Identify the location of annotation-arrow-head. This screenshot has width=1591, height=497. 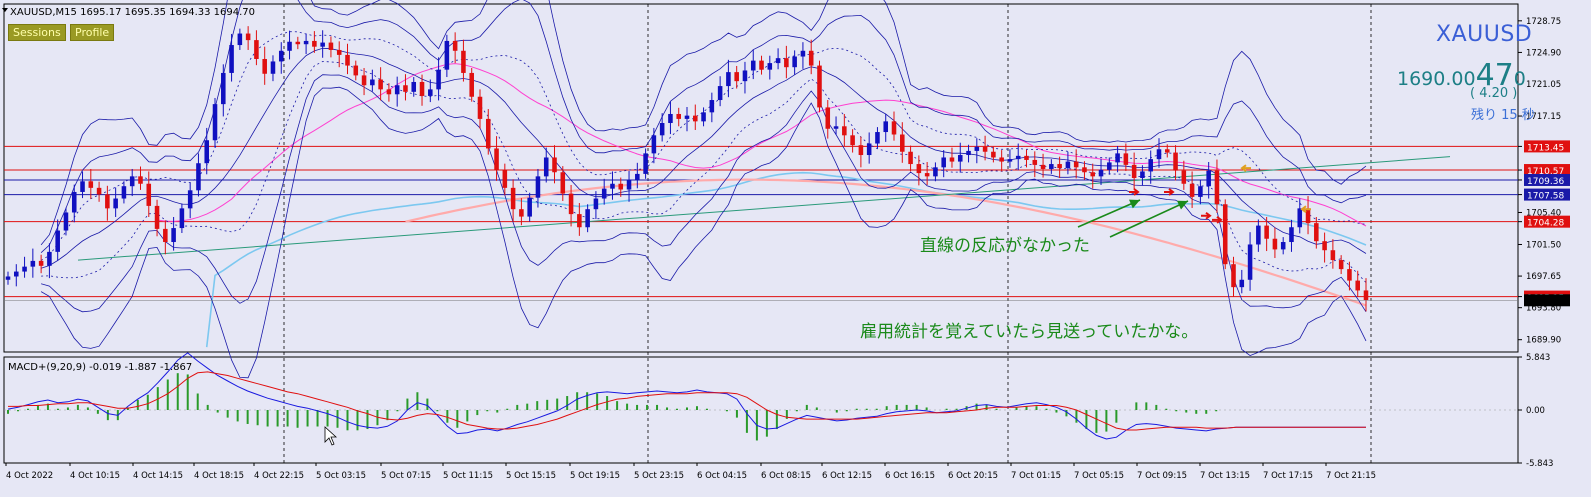
(1182, 205).